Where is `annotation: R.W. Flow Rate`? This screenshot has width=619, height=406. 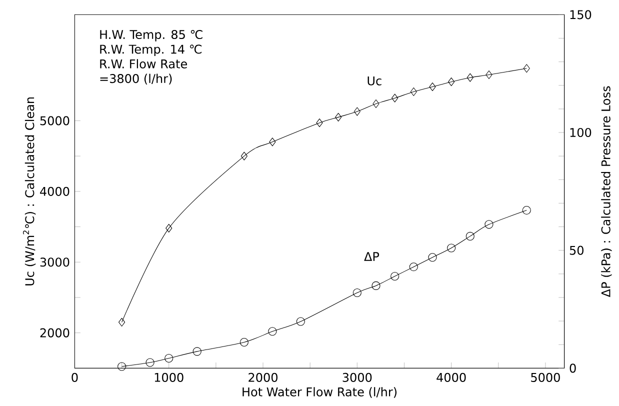
annotation: R.W. Flow Rate is located at coordinates (144, 64).